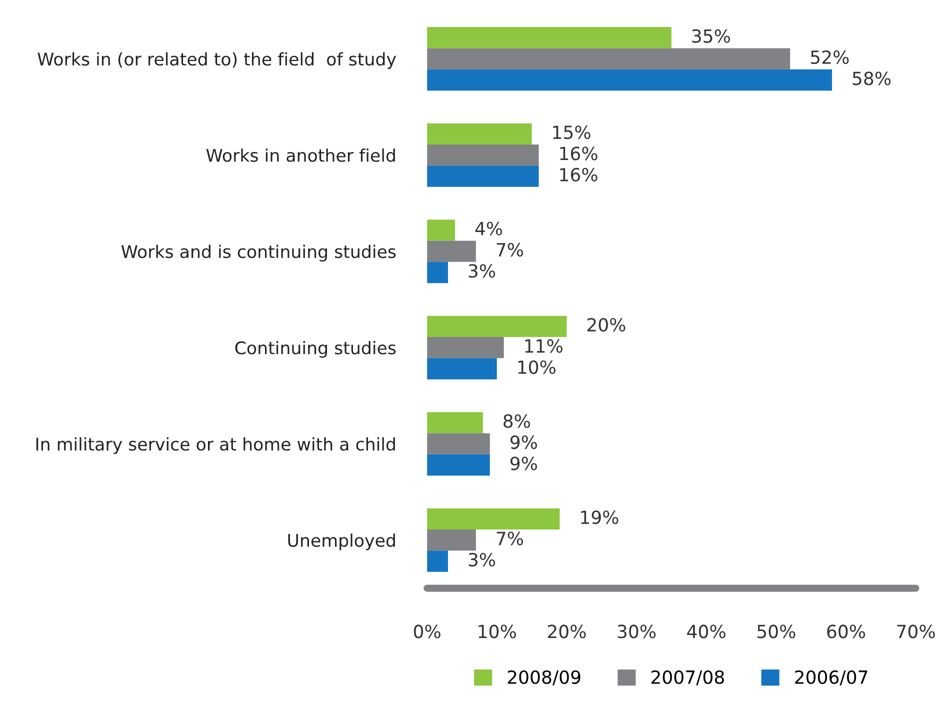 The height and width of the screenshot is (713, 949). Describe the element at coordinates (488, 229) in the screenshot. I see `data-label: 4%` at that location.